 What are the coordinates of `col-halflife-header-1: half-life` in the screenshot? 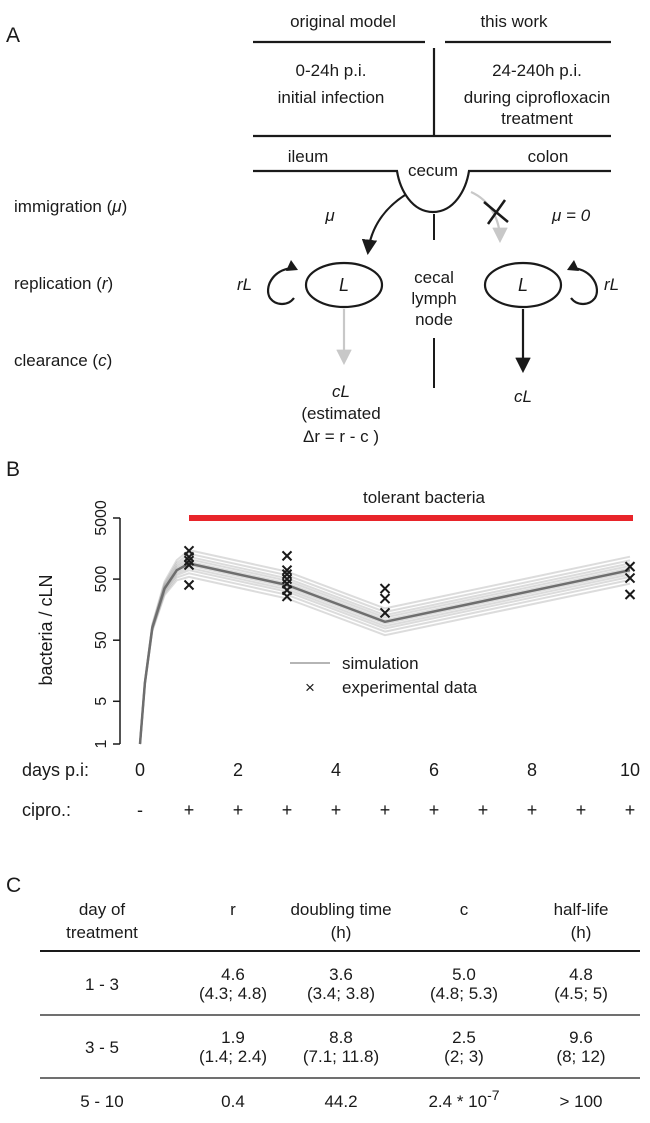 It's located at (581, 909).